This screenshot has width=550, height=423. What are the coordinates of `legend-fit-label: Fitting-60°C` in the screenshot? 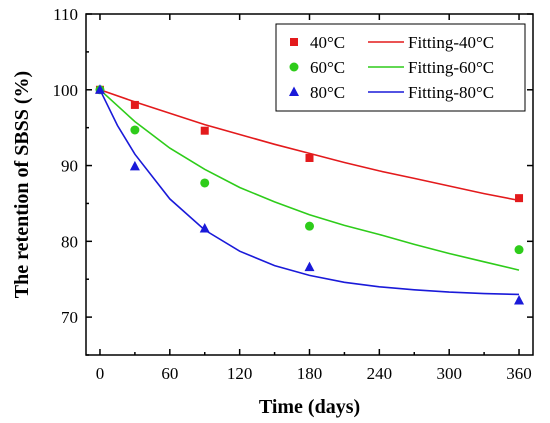 It's located at (451, 67).